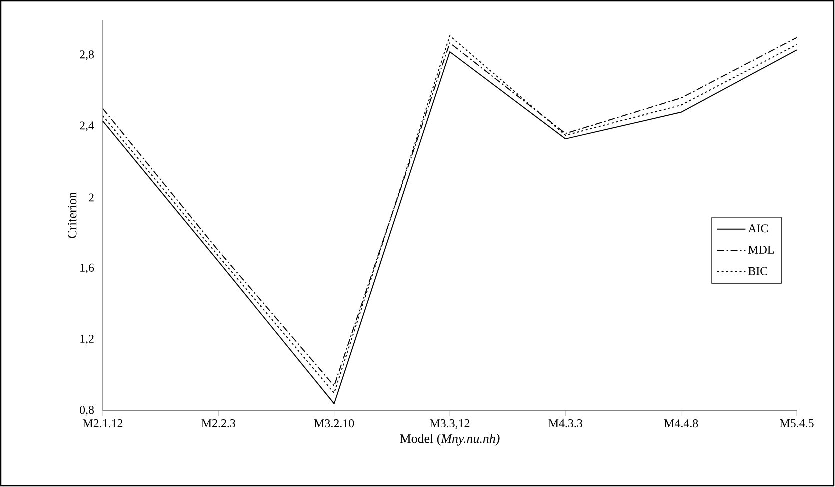 The width and height of the screenshot is (835, 487). Describe the element at coordinates (87, 411) in the screenshot. I see `y-tick-label: 0,8` at that location.